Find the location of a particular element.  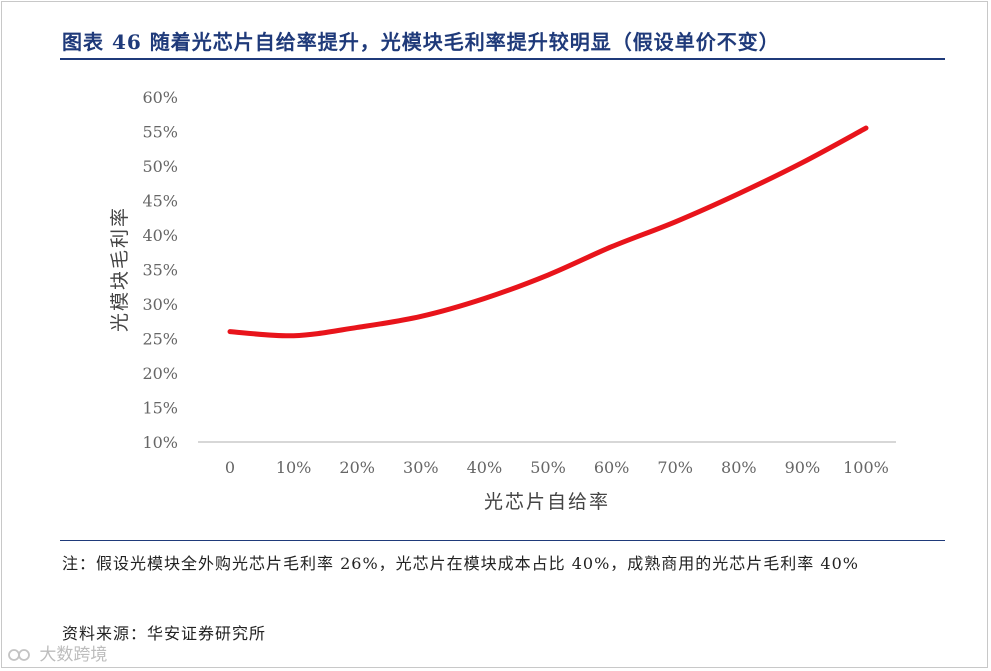

x-tick-label: 70% is located at coordinates (675, 467).